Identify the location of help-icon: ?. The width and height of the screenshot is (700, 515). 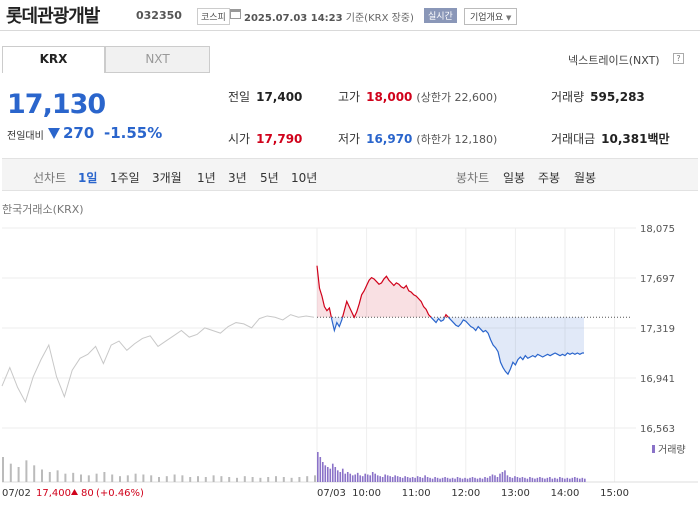
(678, 58).